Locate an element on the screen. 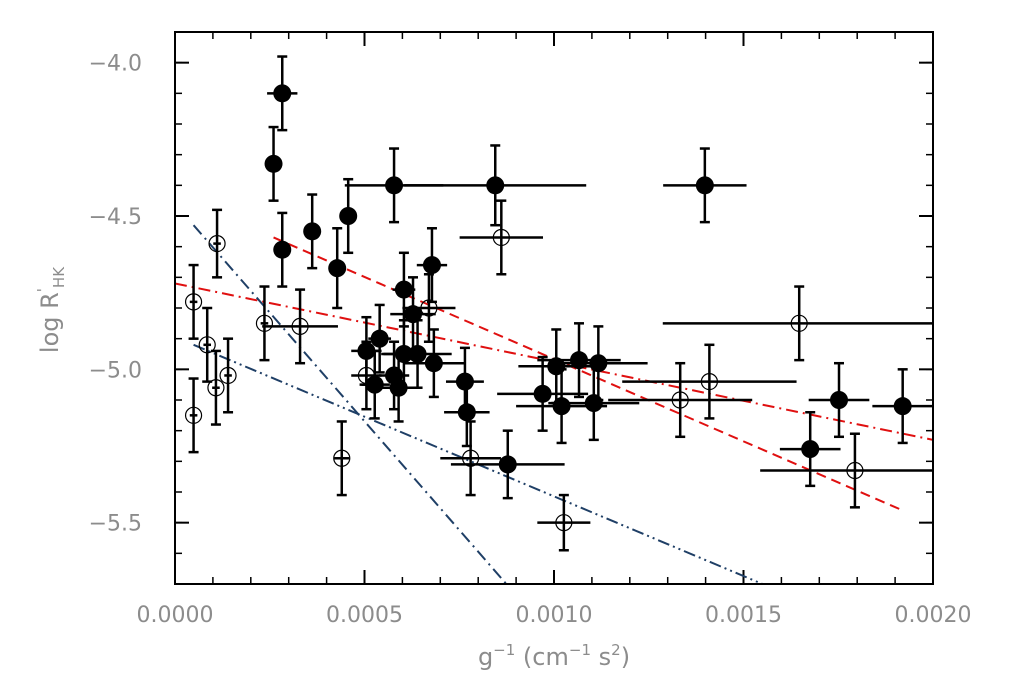 The width and height of the screenshot is (1017, 688). x-axis-label: g−1 (cm−1 s2) is located at coordinates (554, 656).